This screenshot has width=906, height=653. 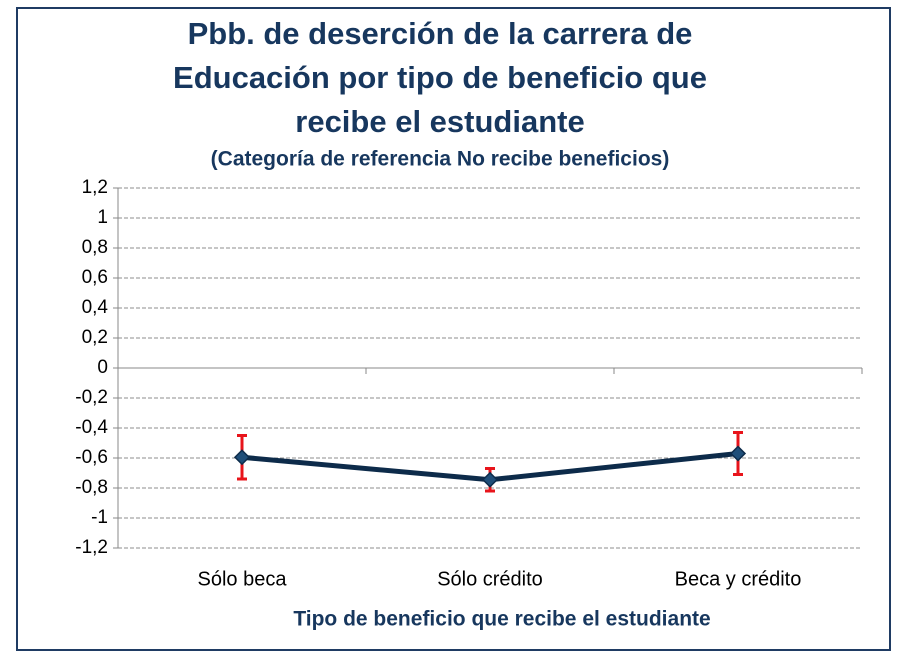 What do you see at coordinates (91, 457) in the screenshot?
I see `y-tick-label: -0,6` at bounding box center [91, 457].